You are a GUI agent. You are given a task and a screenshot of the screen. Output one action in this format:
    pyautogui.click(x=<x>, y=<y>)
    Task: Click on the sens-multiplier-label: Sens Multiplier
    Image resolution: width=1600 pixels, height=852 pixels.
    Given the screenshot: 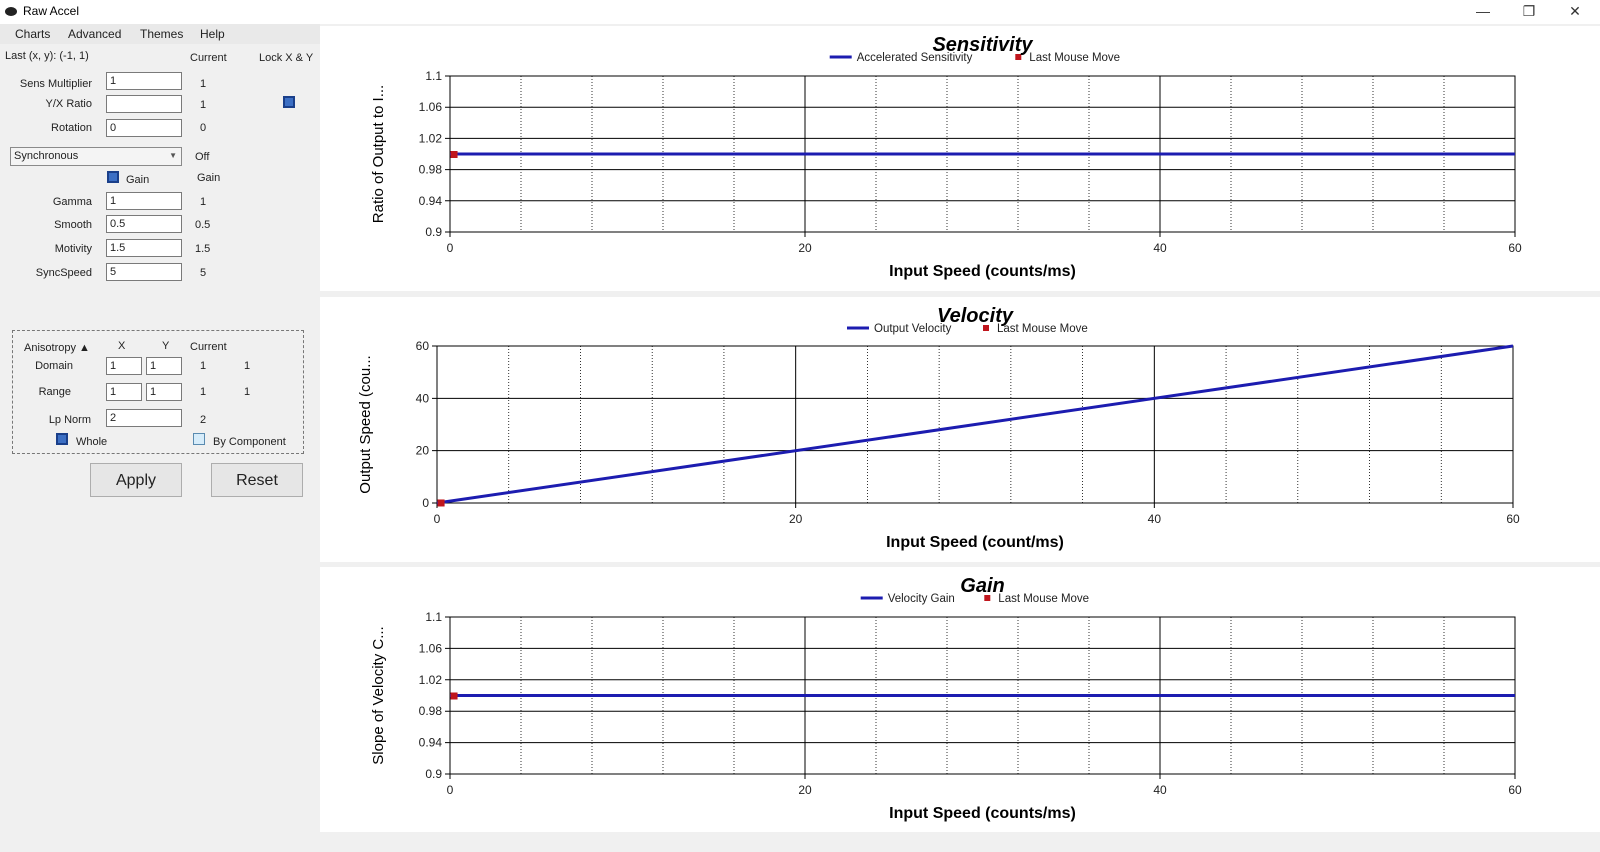 What is the action you would take?
    pyautogui.click(x=55, y=84)
    